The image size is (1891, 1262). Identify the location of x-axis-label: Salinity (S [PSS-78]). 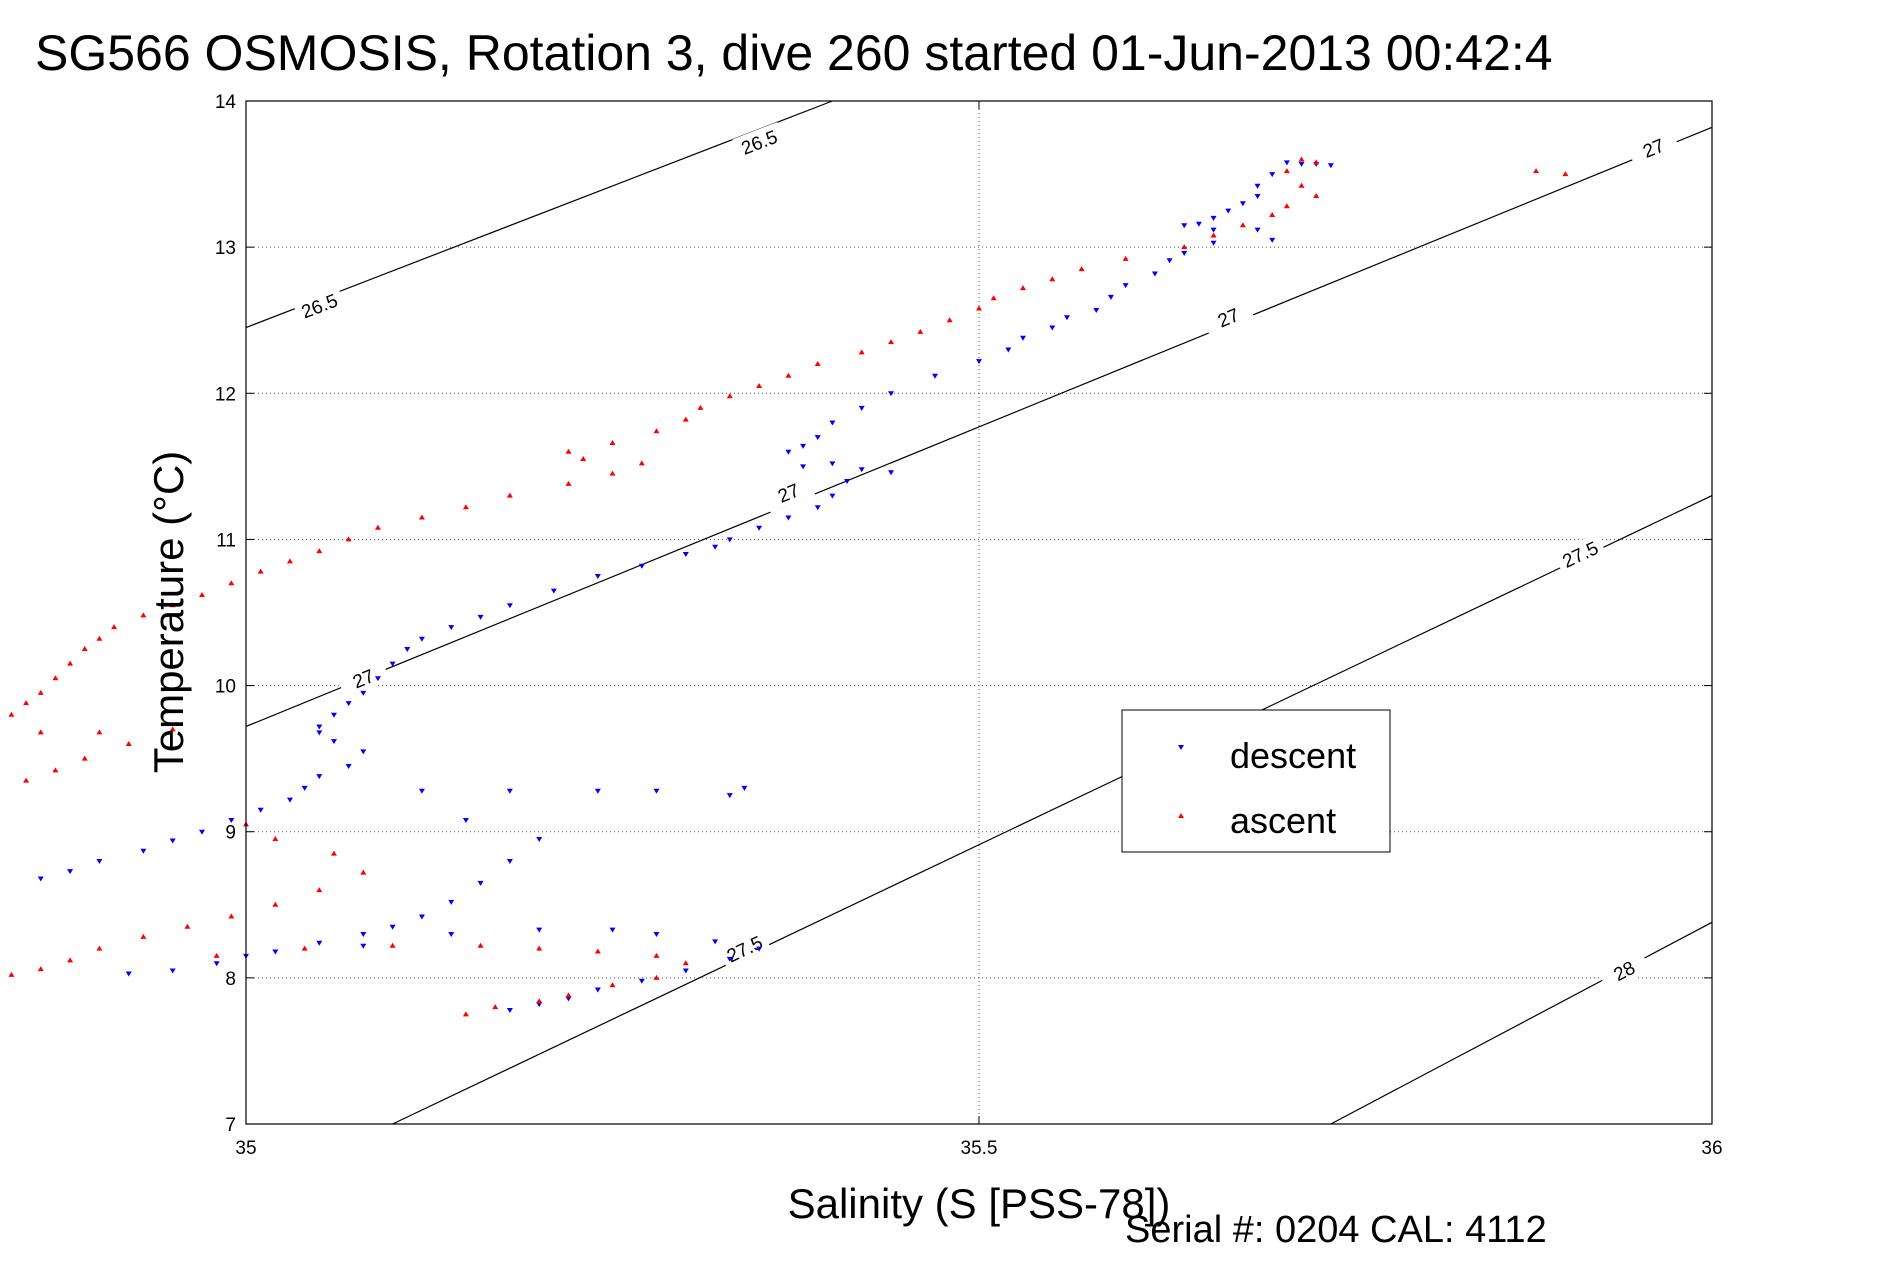
(979, 1203).